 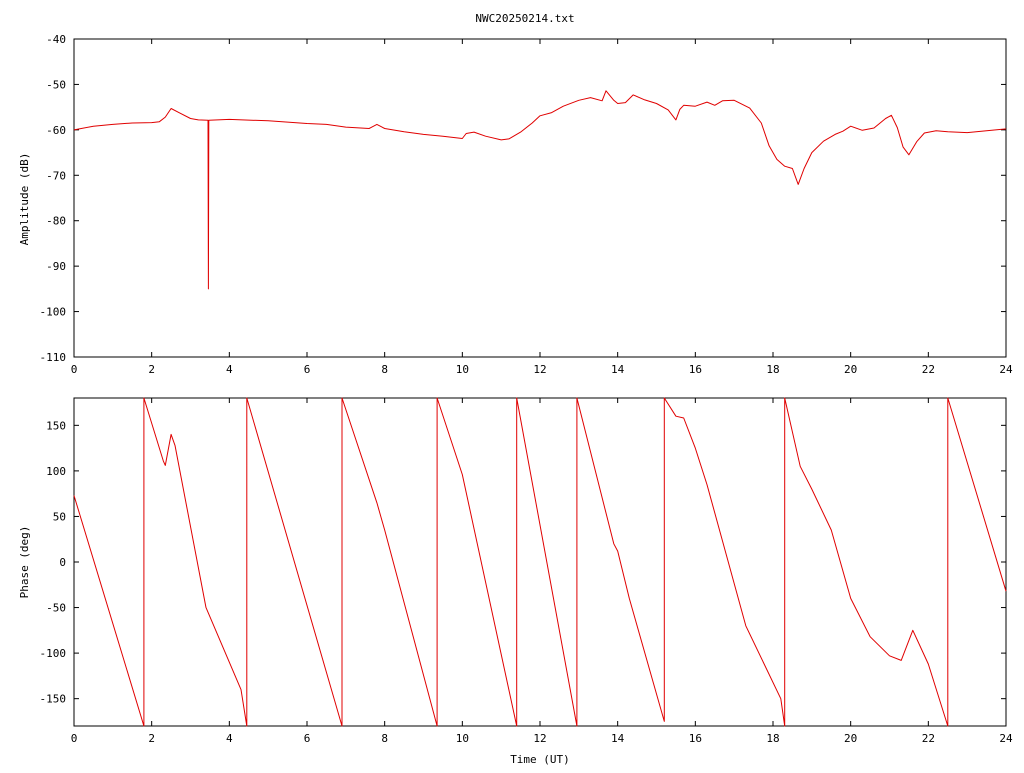 What do you see at coordinates (59, 516) in the screenshot?
I see `y-tick-label: 50` at bounding box center [59, 516].